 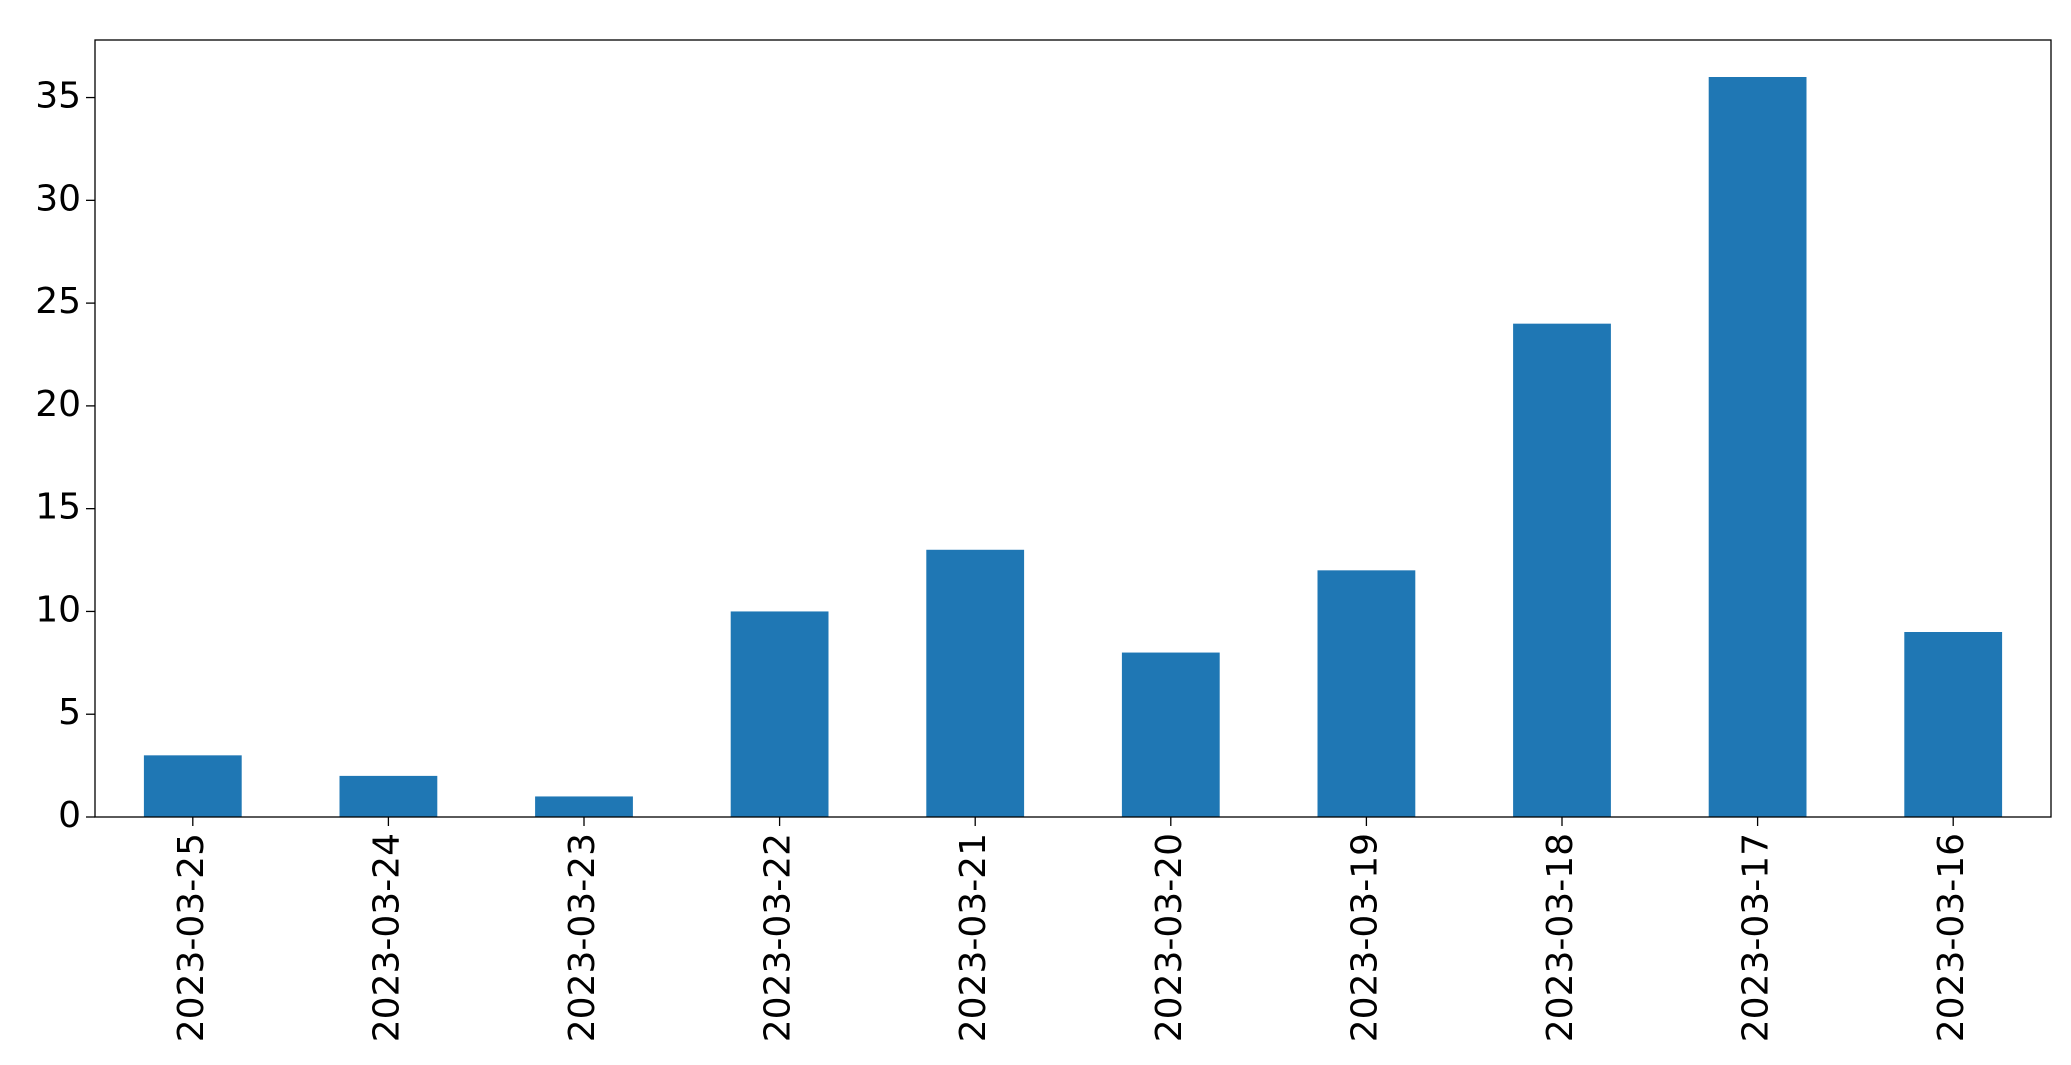 I want to click on x-tick-label: 2023-03-25, so click(x=191, y=937).